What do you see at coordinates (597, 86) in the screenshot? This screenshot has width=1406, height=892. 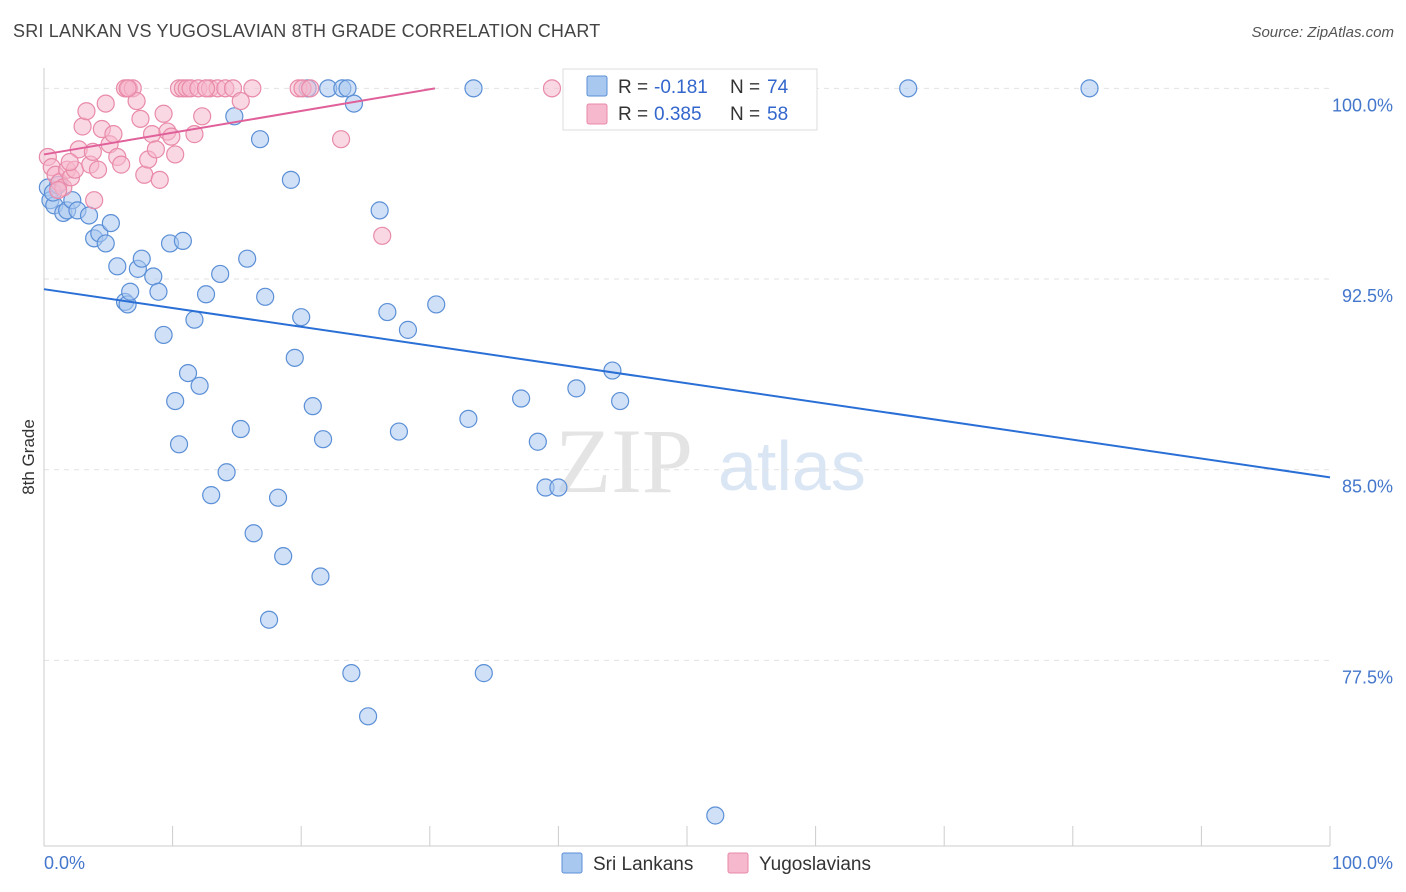 I see `legend-swatch-sri` at bounding box center [597, 86].